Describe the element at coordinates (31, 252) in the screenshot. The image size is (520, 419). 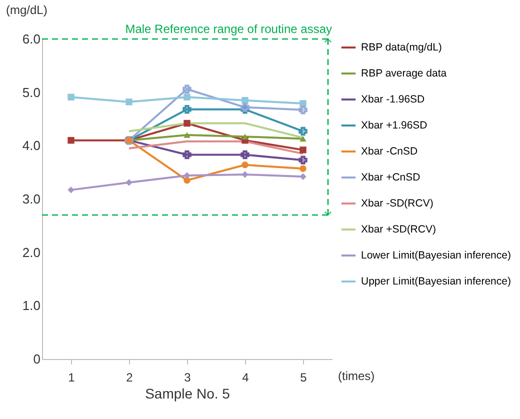
I see `y-tick-label: 2.0` at that location.